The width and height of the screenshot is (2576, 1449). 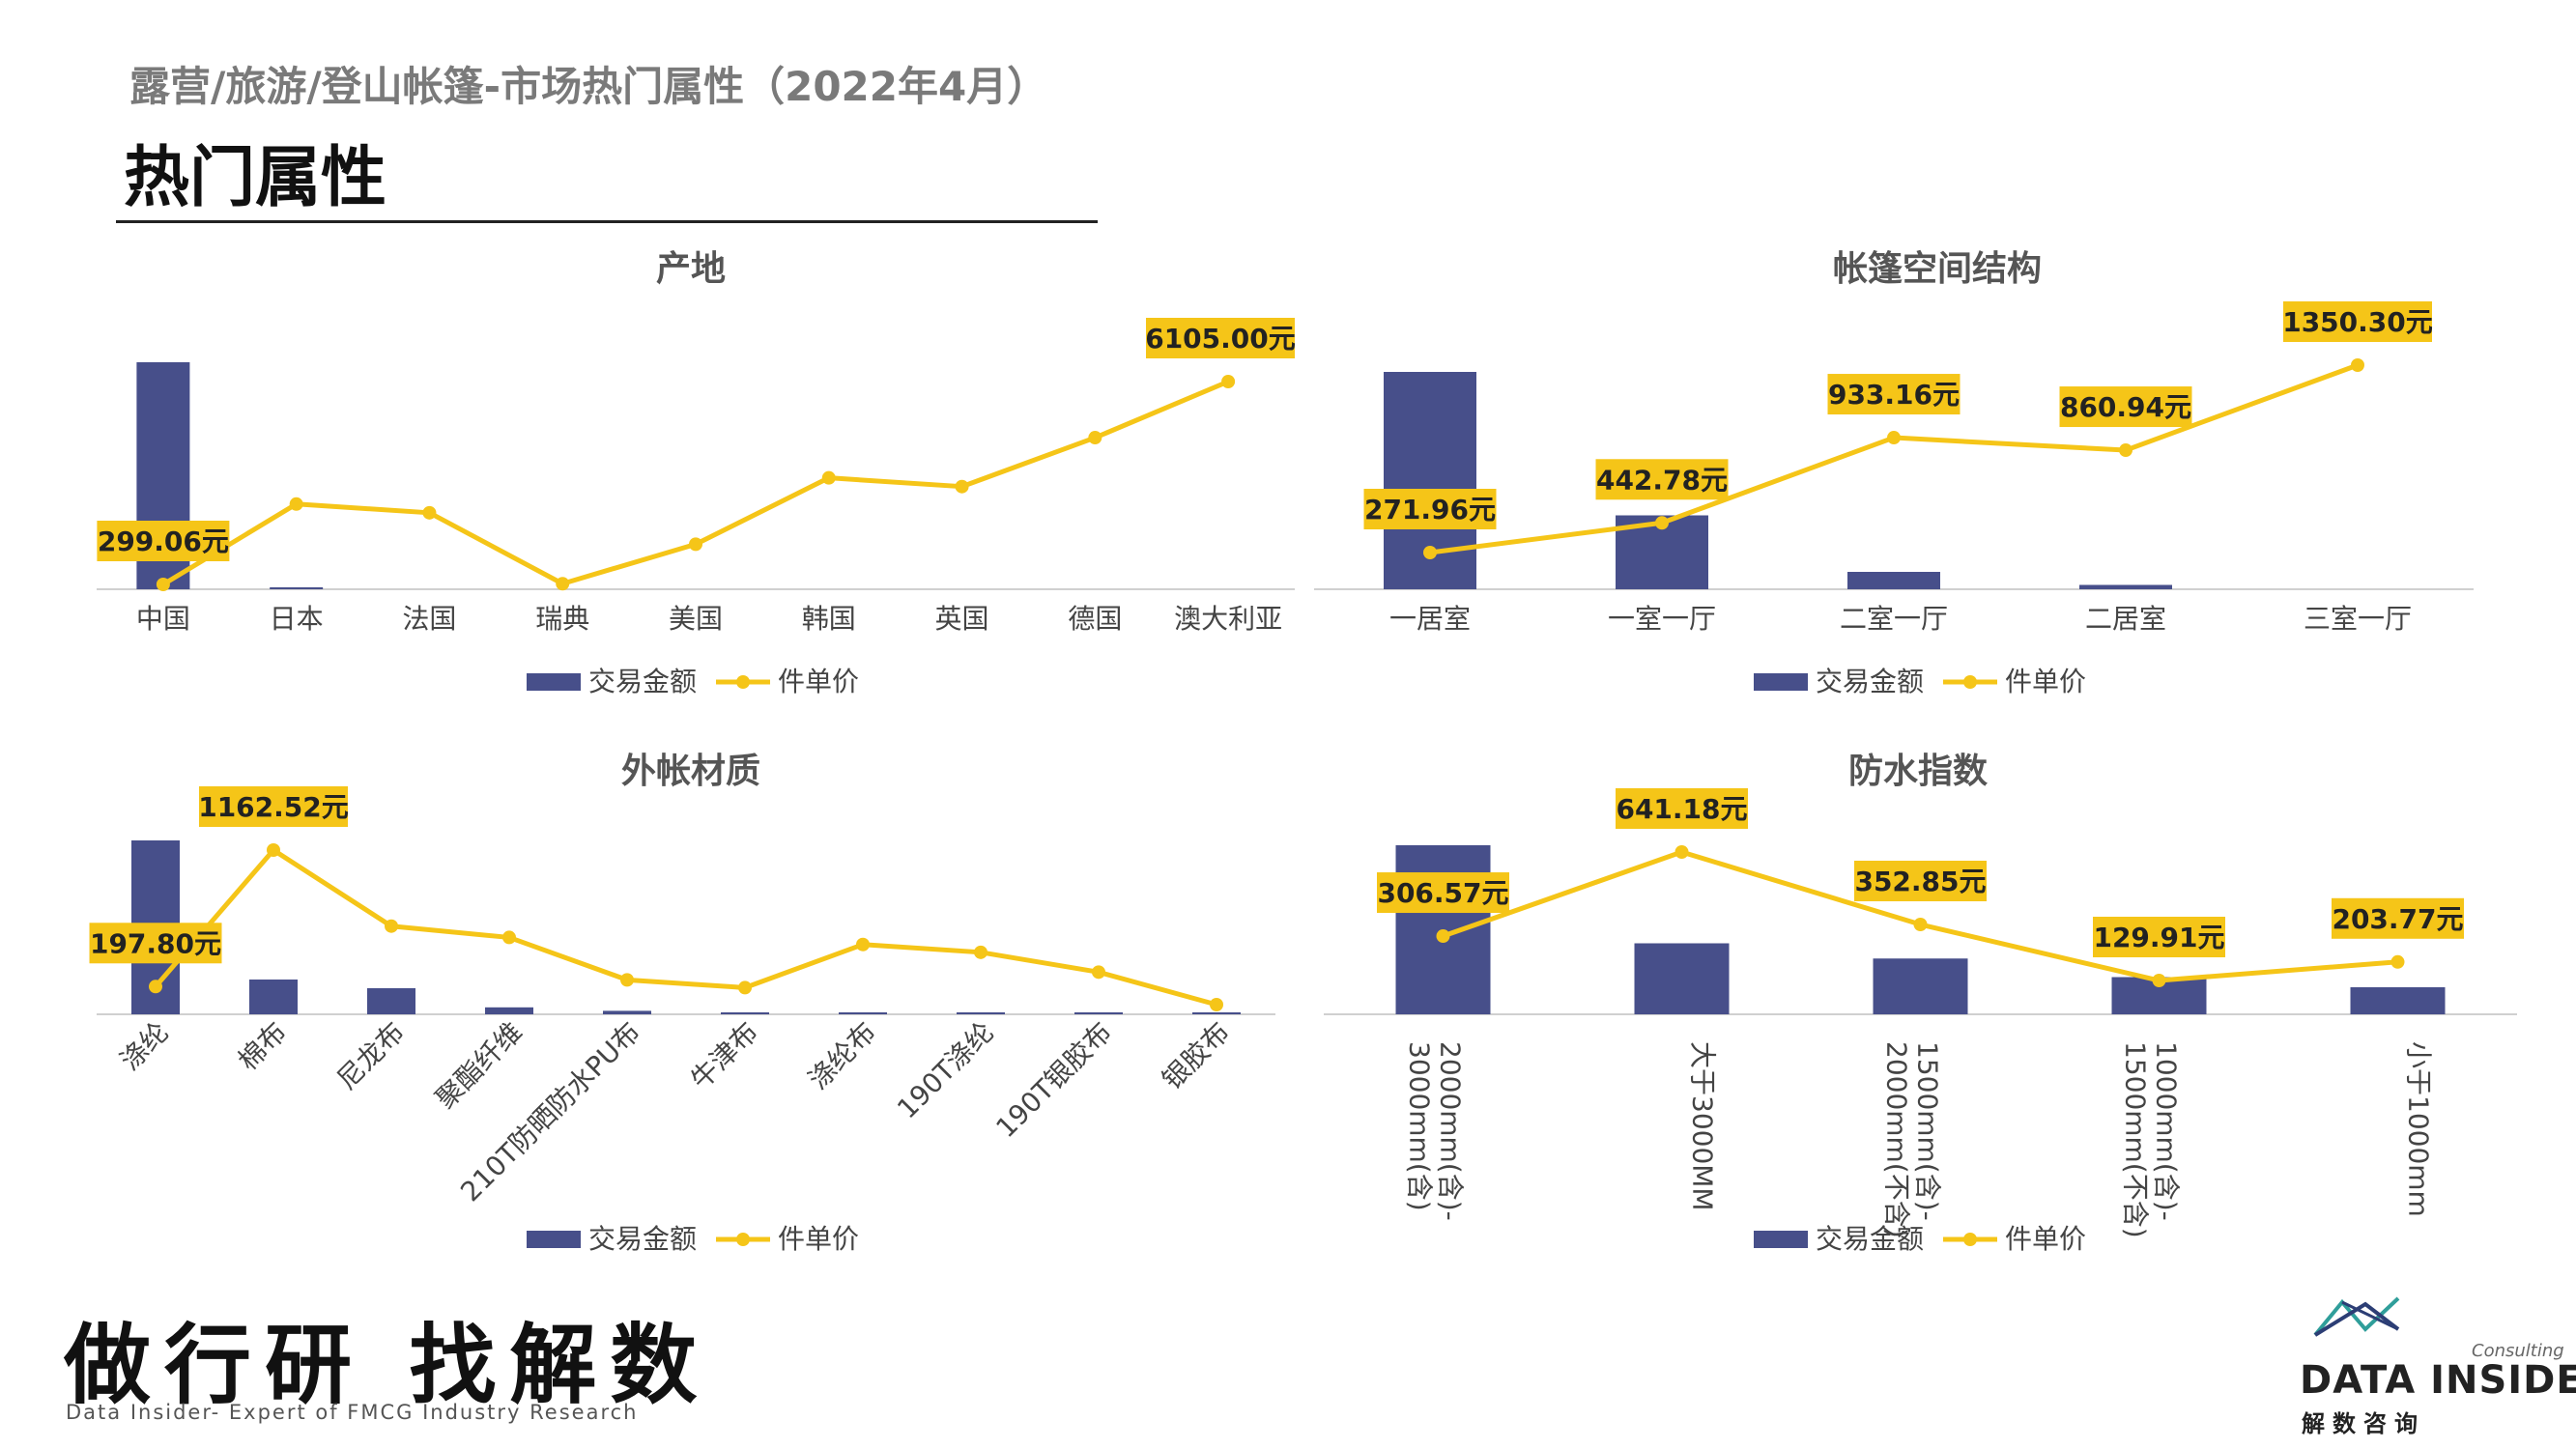 What do you see at coordinates (696, 483) in the screenshot?
I see `line-origin` at bounding box center [696, 483].